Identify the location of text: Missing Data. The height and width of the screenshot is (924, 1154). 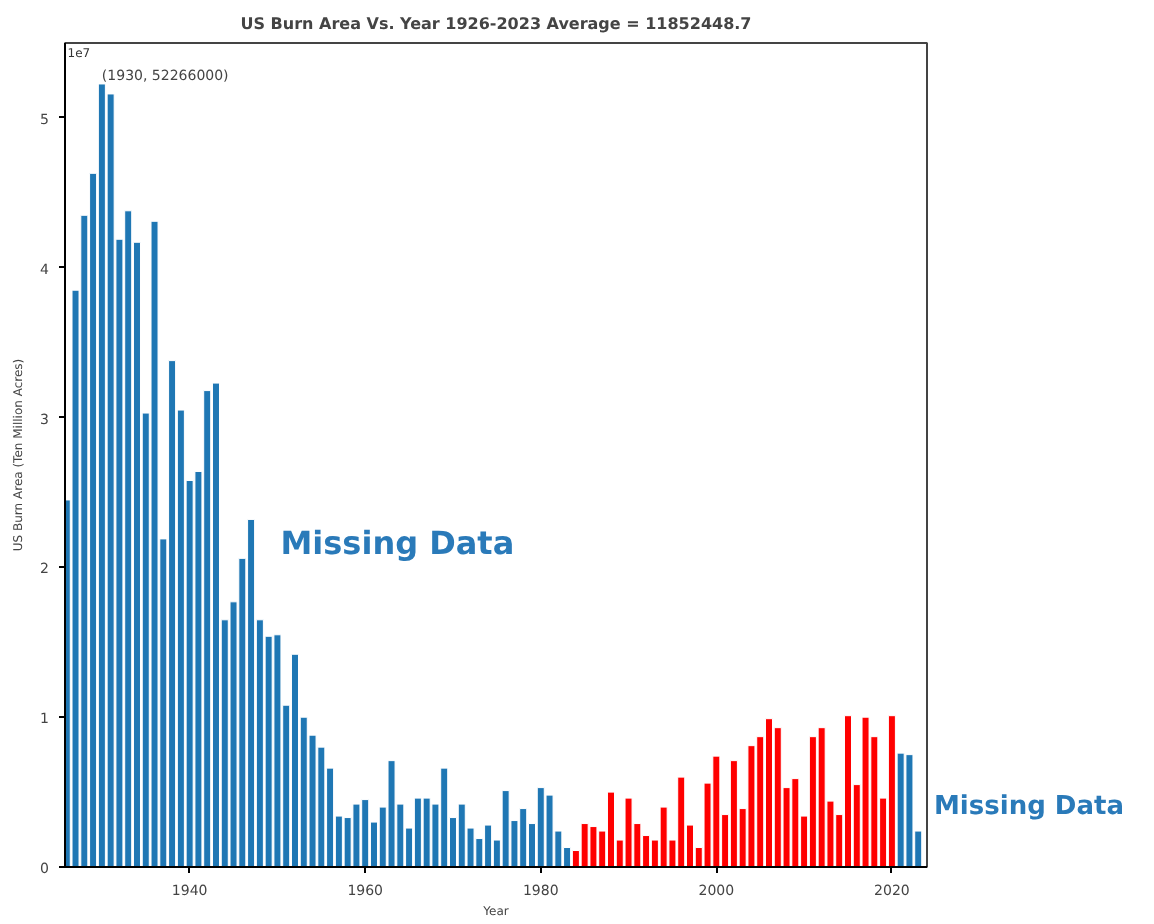
(1029, 808).